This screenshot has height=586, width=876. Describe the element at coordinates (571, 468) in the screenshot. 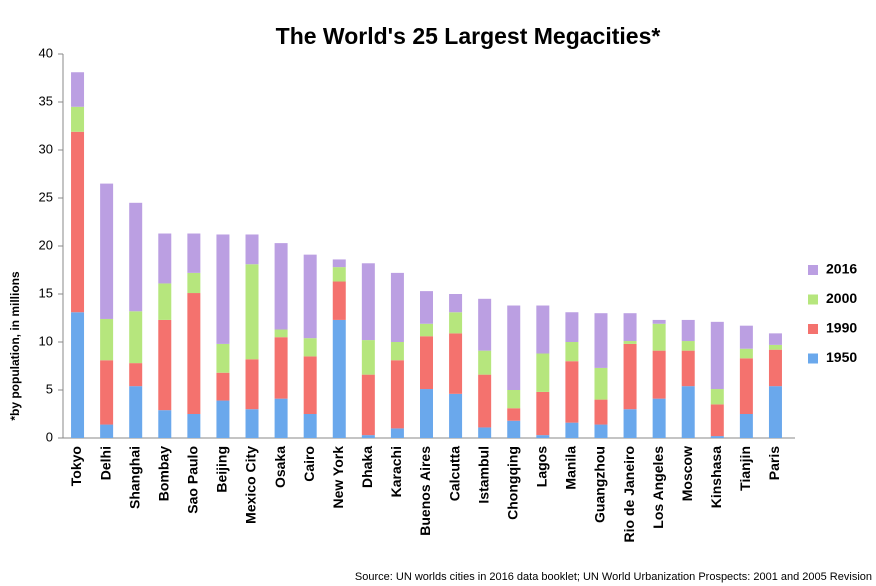

I see `x-tick-label: Manila` at that location.